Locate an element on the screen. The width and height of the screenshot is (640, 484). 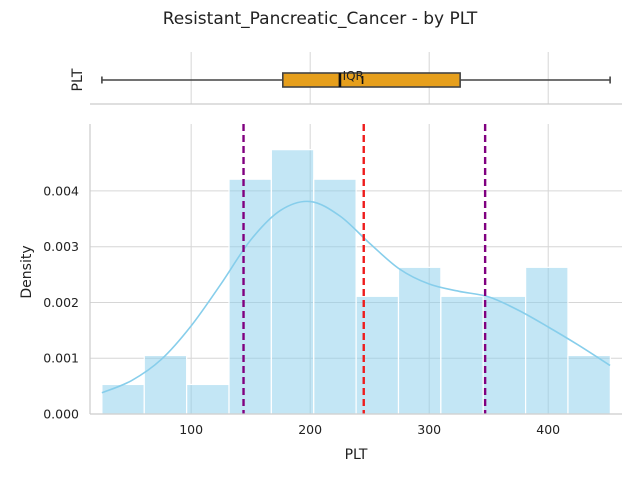
boxplot-panel: PLT IQR is located at coordinates (346, 78).